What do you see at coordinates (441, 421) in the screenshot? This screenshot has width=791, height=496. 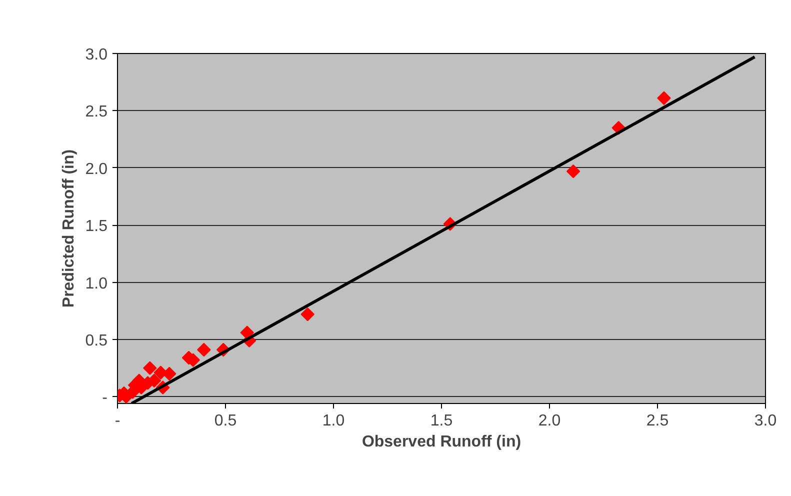 I see `x-tick-label: 1.5` at bounding box center [441, 421].